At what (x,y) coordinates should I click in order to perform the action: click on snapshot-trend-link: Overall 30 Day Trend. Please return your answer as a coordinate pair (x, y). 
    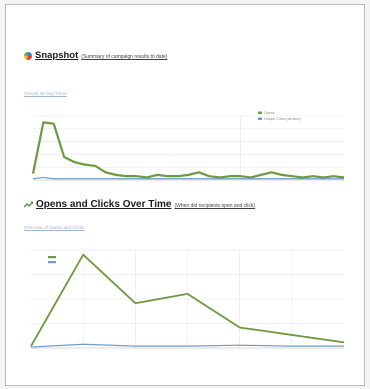
    Looking at the image, I should click on (45, 93).